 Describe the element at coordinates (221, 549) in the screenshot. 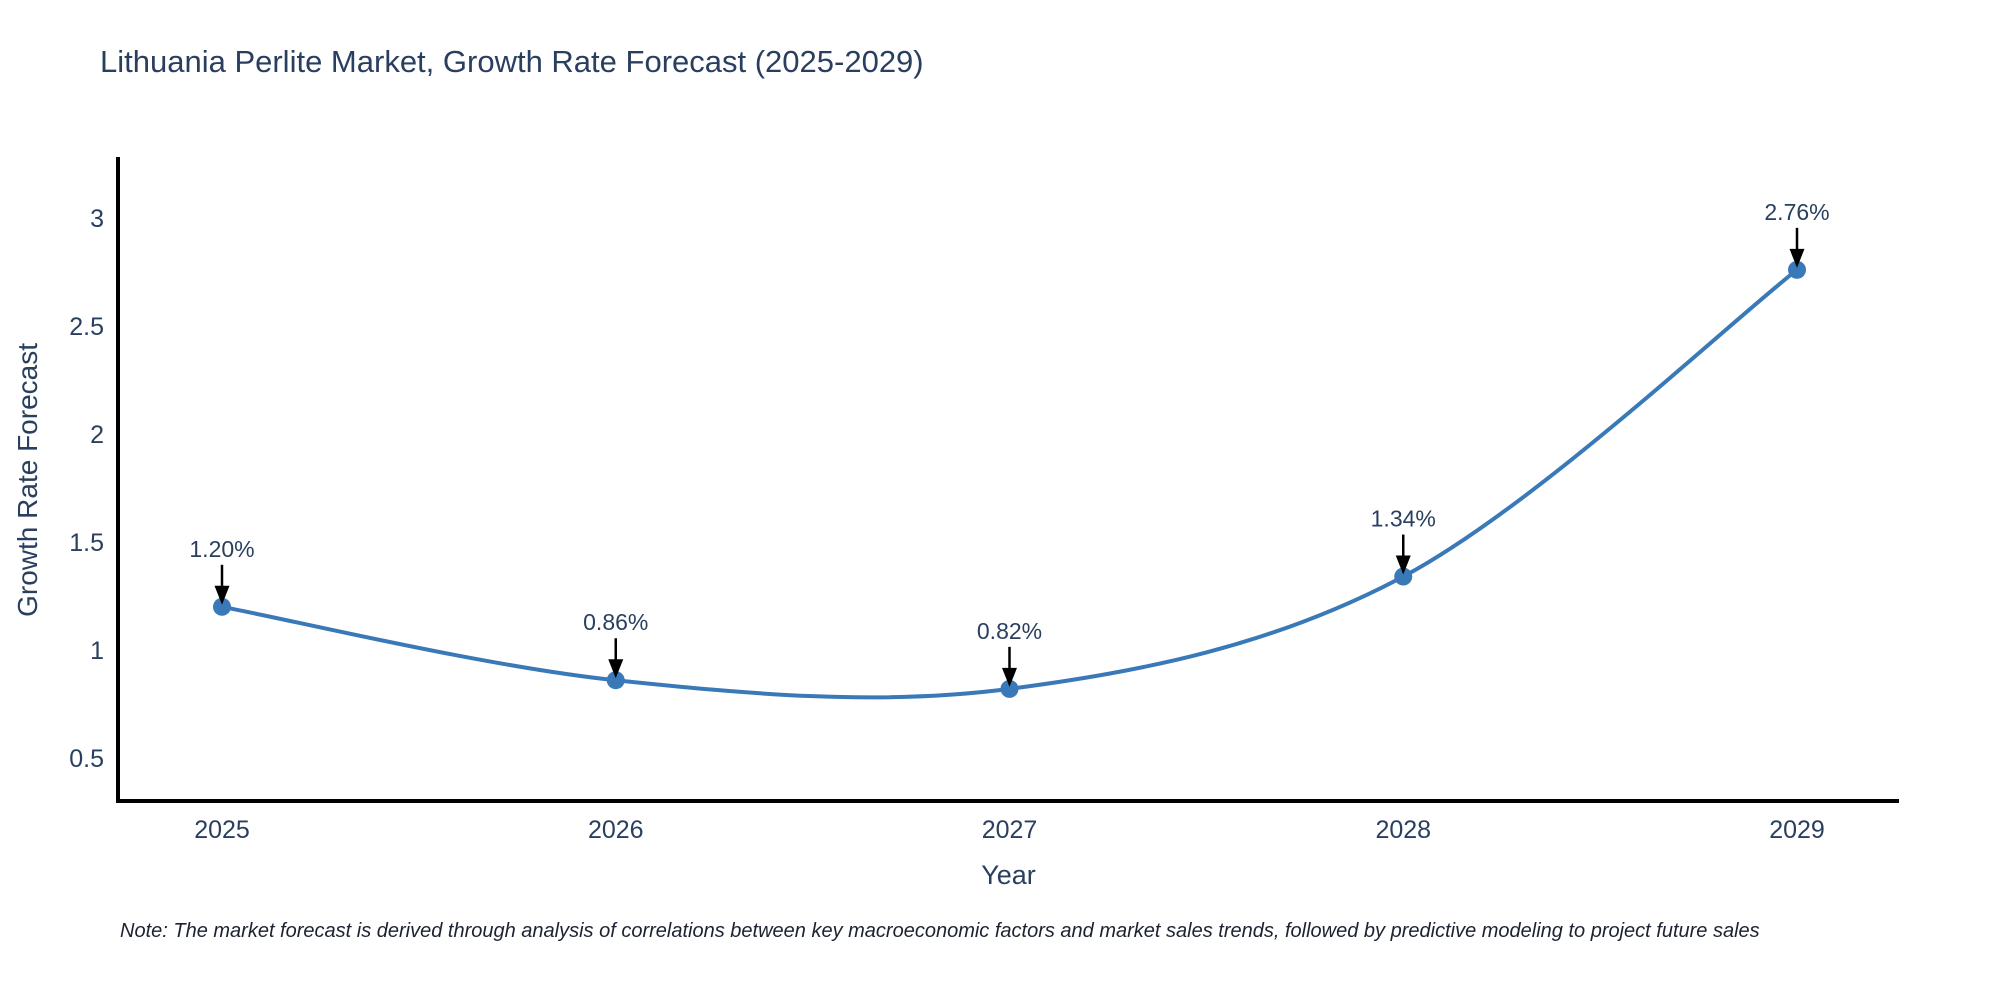

I see `point-value-label: 1.20%` at that location.